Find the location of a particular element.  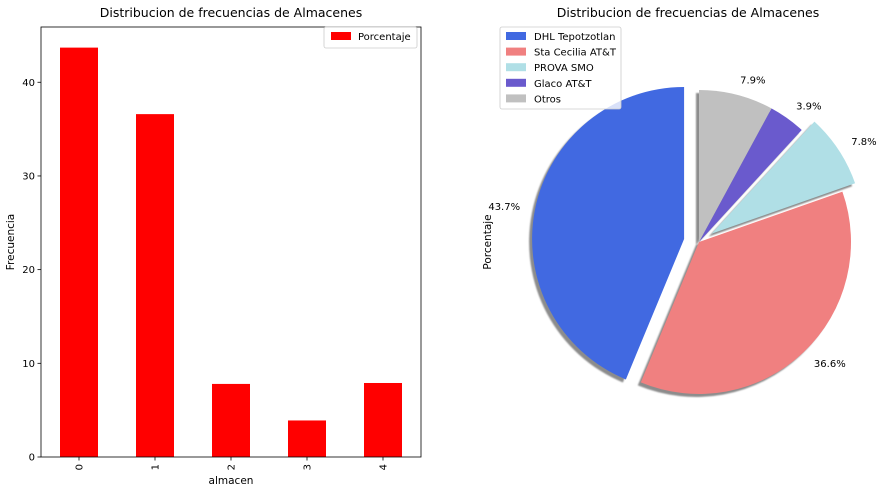

y-tick-label-3: 30 is located at coordinates (28, 176).